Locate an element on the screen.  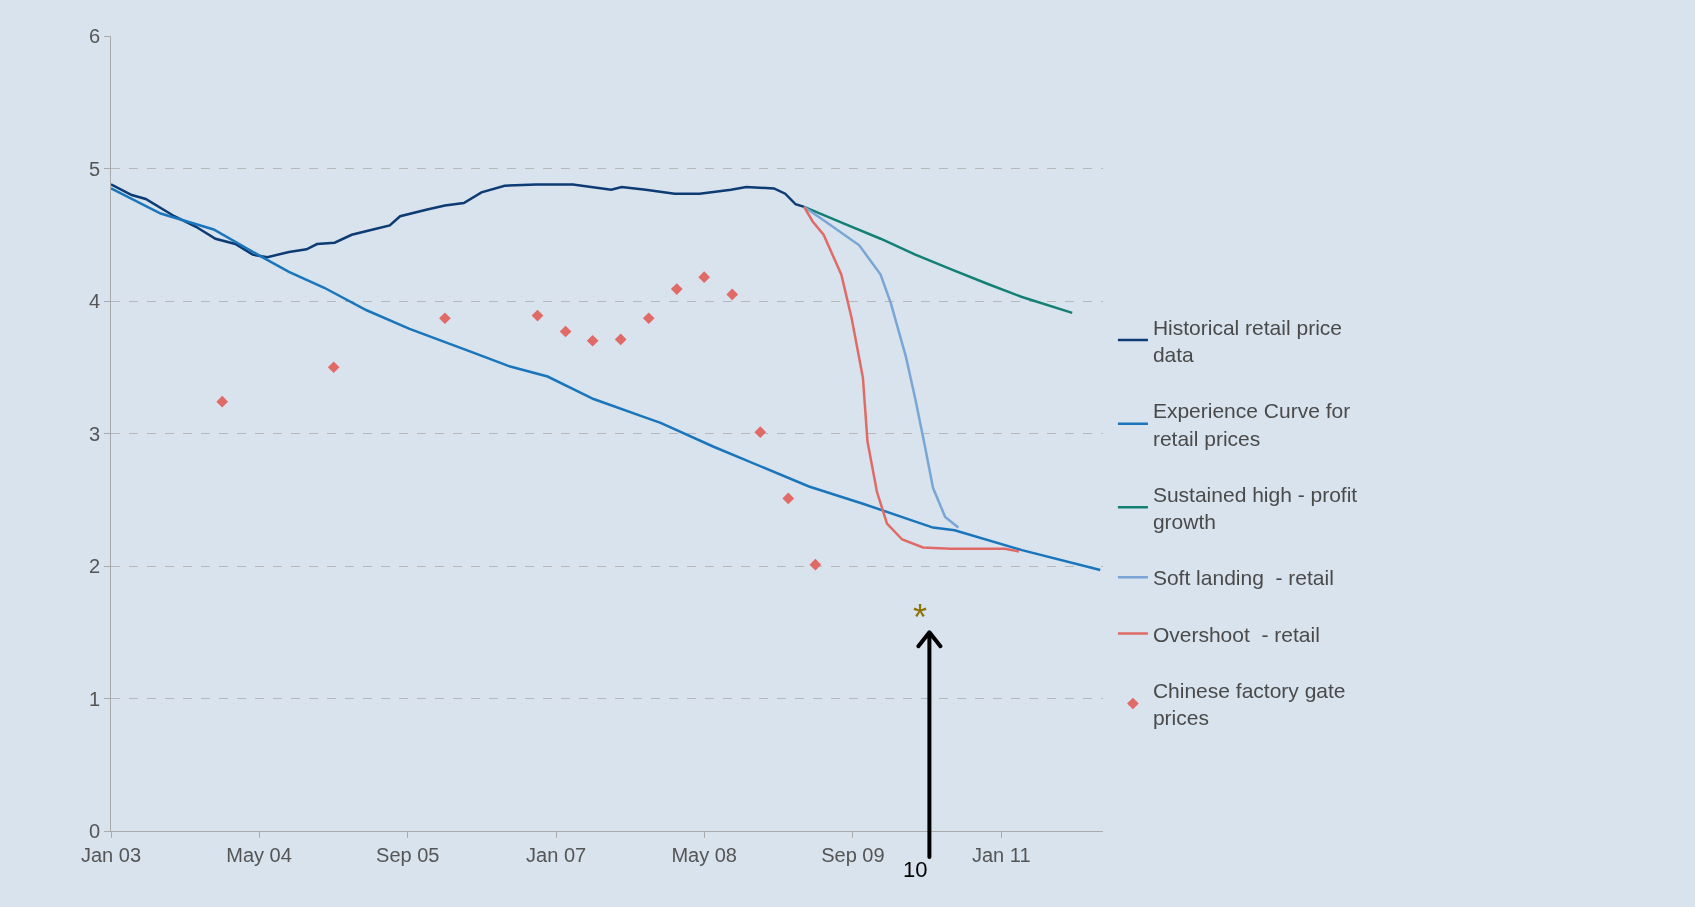
x-tick-label: Jan 11 is located at coordinates (1001, 855).